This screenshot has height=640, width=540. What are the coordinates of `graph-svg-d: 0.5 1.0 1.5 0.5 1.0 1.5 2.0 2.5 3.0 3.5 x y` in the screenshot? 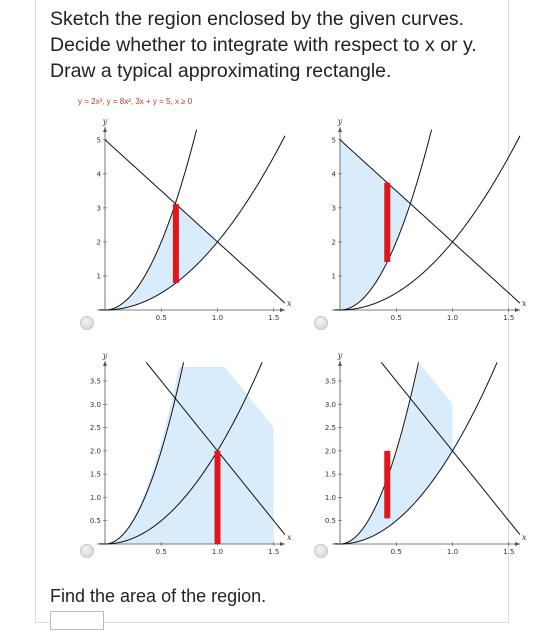 It's located at (426, 453).